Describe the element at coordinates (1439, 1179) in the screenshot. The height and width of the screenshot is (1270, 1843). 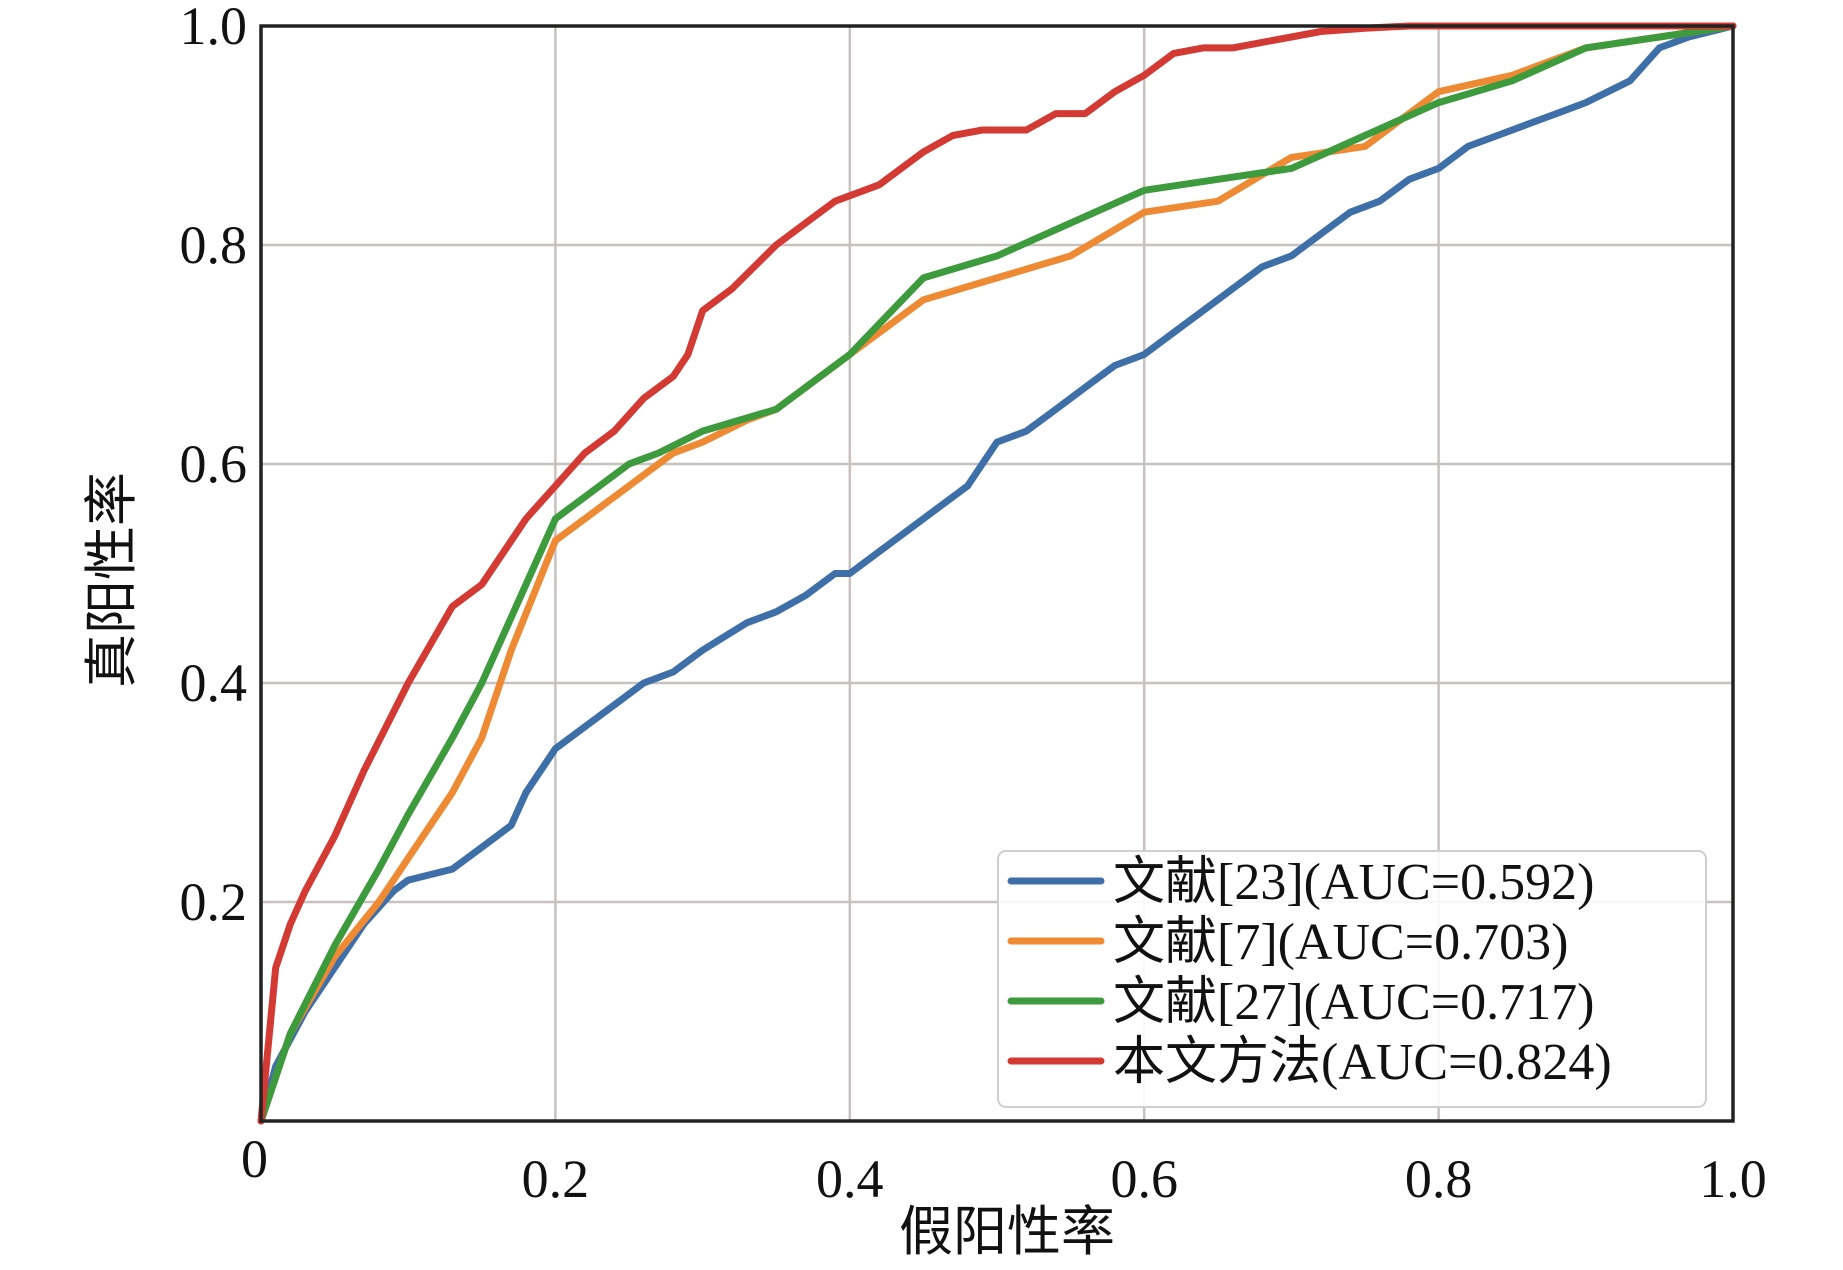
I see `x-tick-label: 0.8` at that location.